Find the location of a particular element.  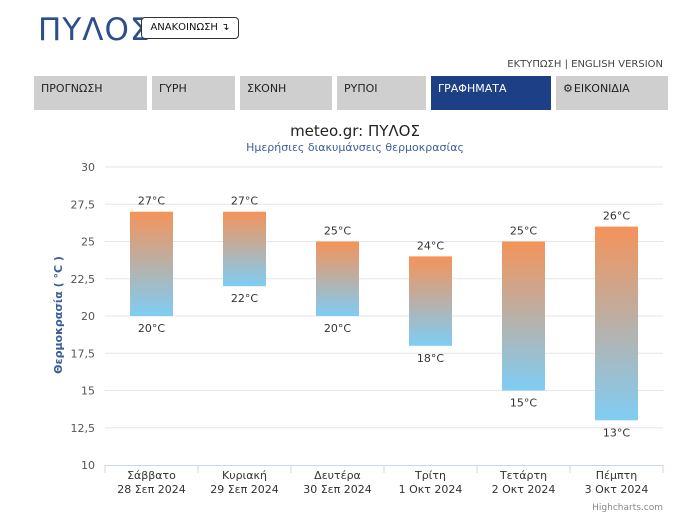

max-temp-label: 24°C is located at coordinates (430, 245).